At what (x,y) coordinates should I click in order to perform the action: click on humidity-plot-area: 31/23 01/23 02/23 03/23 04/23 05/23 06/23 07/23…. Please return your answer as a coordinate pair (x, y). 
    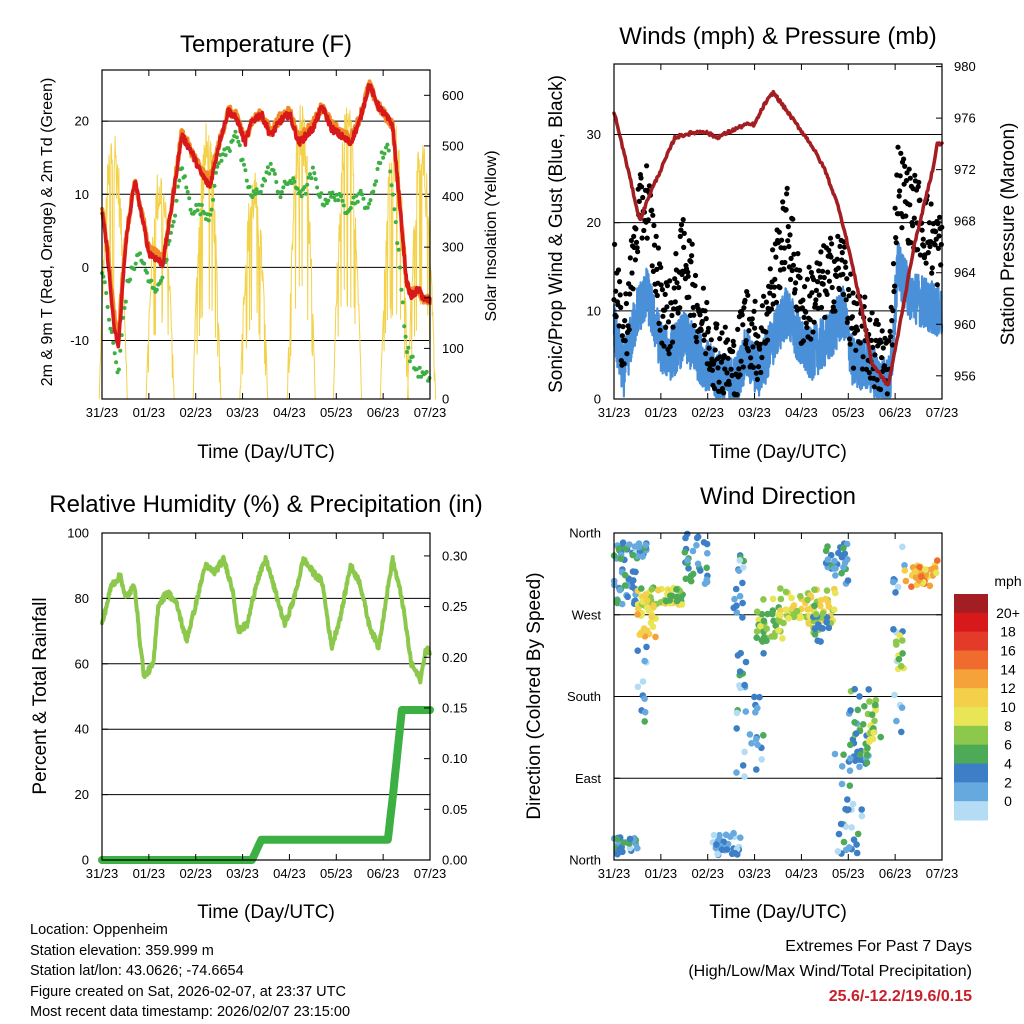
    Looking at the image, I should click on (267, 704).